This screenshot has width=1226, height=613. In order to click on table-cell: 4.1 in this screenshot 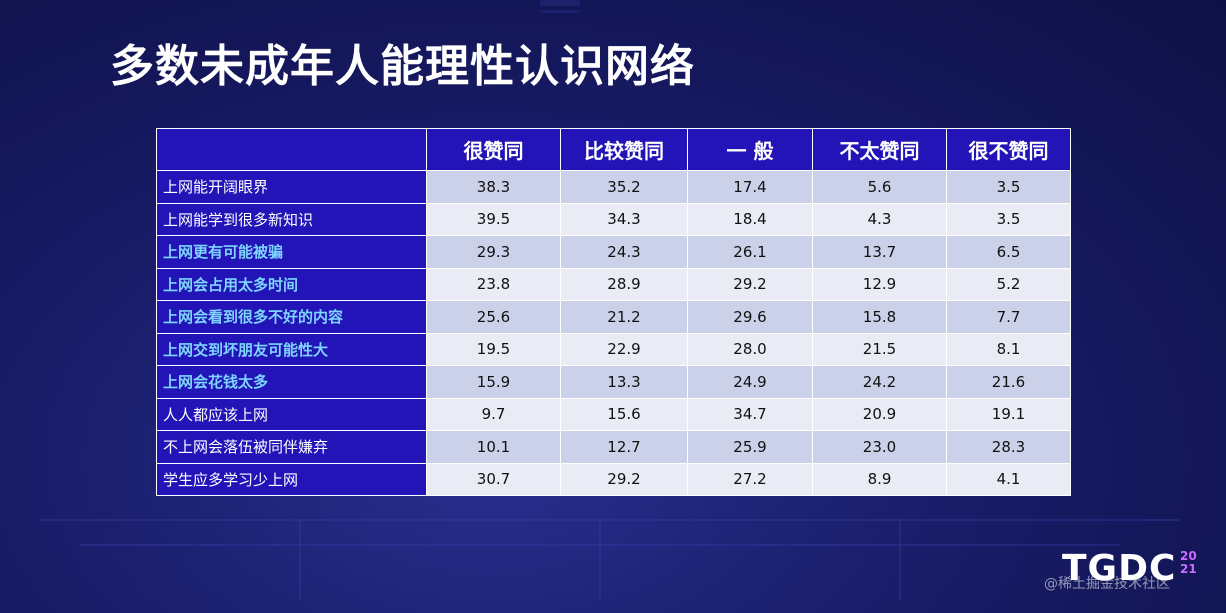, I will do `click(1008, 479)`.